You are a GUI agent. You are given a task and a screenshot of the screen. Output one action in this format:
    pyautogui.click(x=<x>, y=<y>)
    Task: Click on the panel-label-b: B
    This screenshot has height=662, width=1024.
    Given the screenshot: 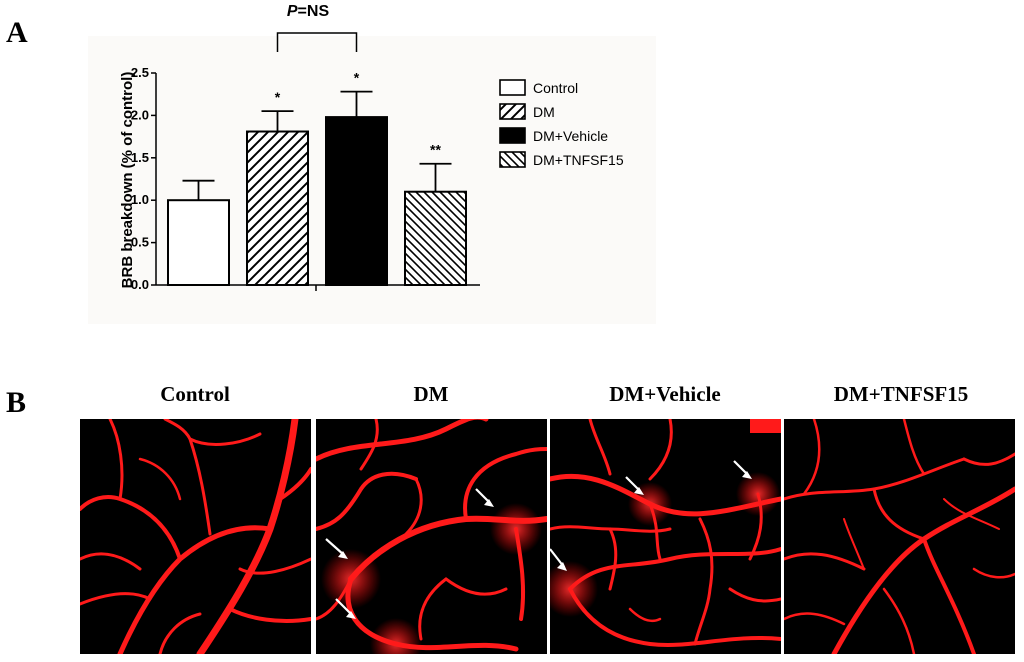 What is the action you would take?
    pyautogui.click(x=16, y=402)
    